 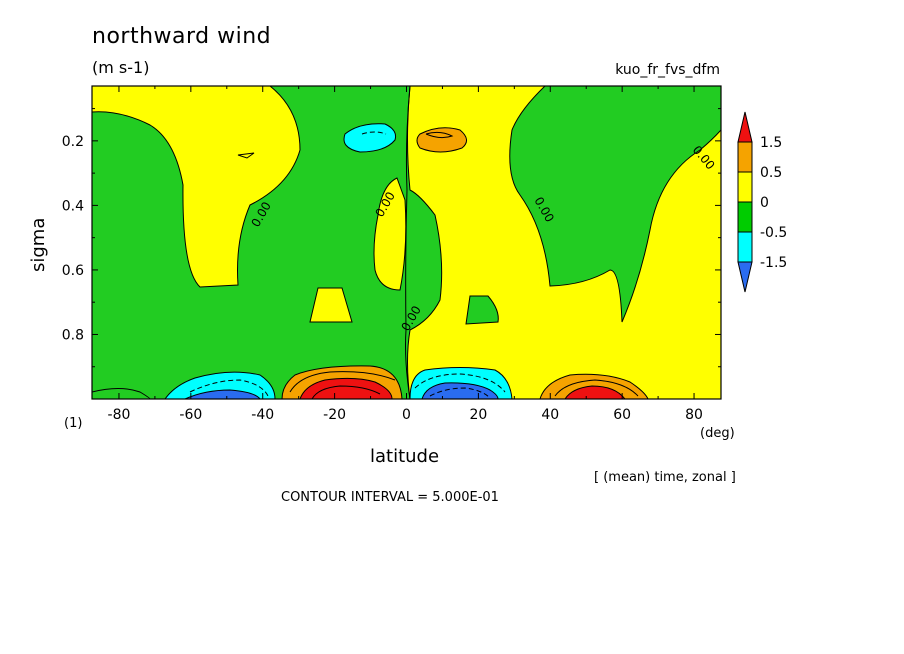 I want to click on colorbar-label: -0.5, so click(x=773, y=233).